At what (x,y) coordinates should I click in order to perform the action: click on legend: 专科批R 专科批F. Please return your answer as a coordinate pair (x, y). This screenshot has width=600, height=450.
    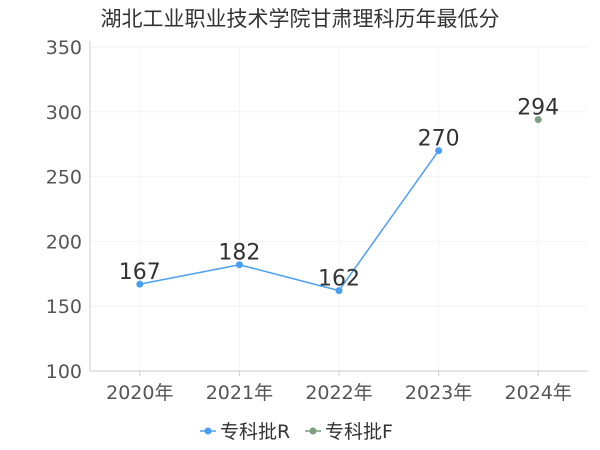
    Looking at the image, I should click on (296, 432).